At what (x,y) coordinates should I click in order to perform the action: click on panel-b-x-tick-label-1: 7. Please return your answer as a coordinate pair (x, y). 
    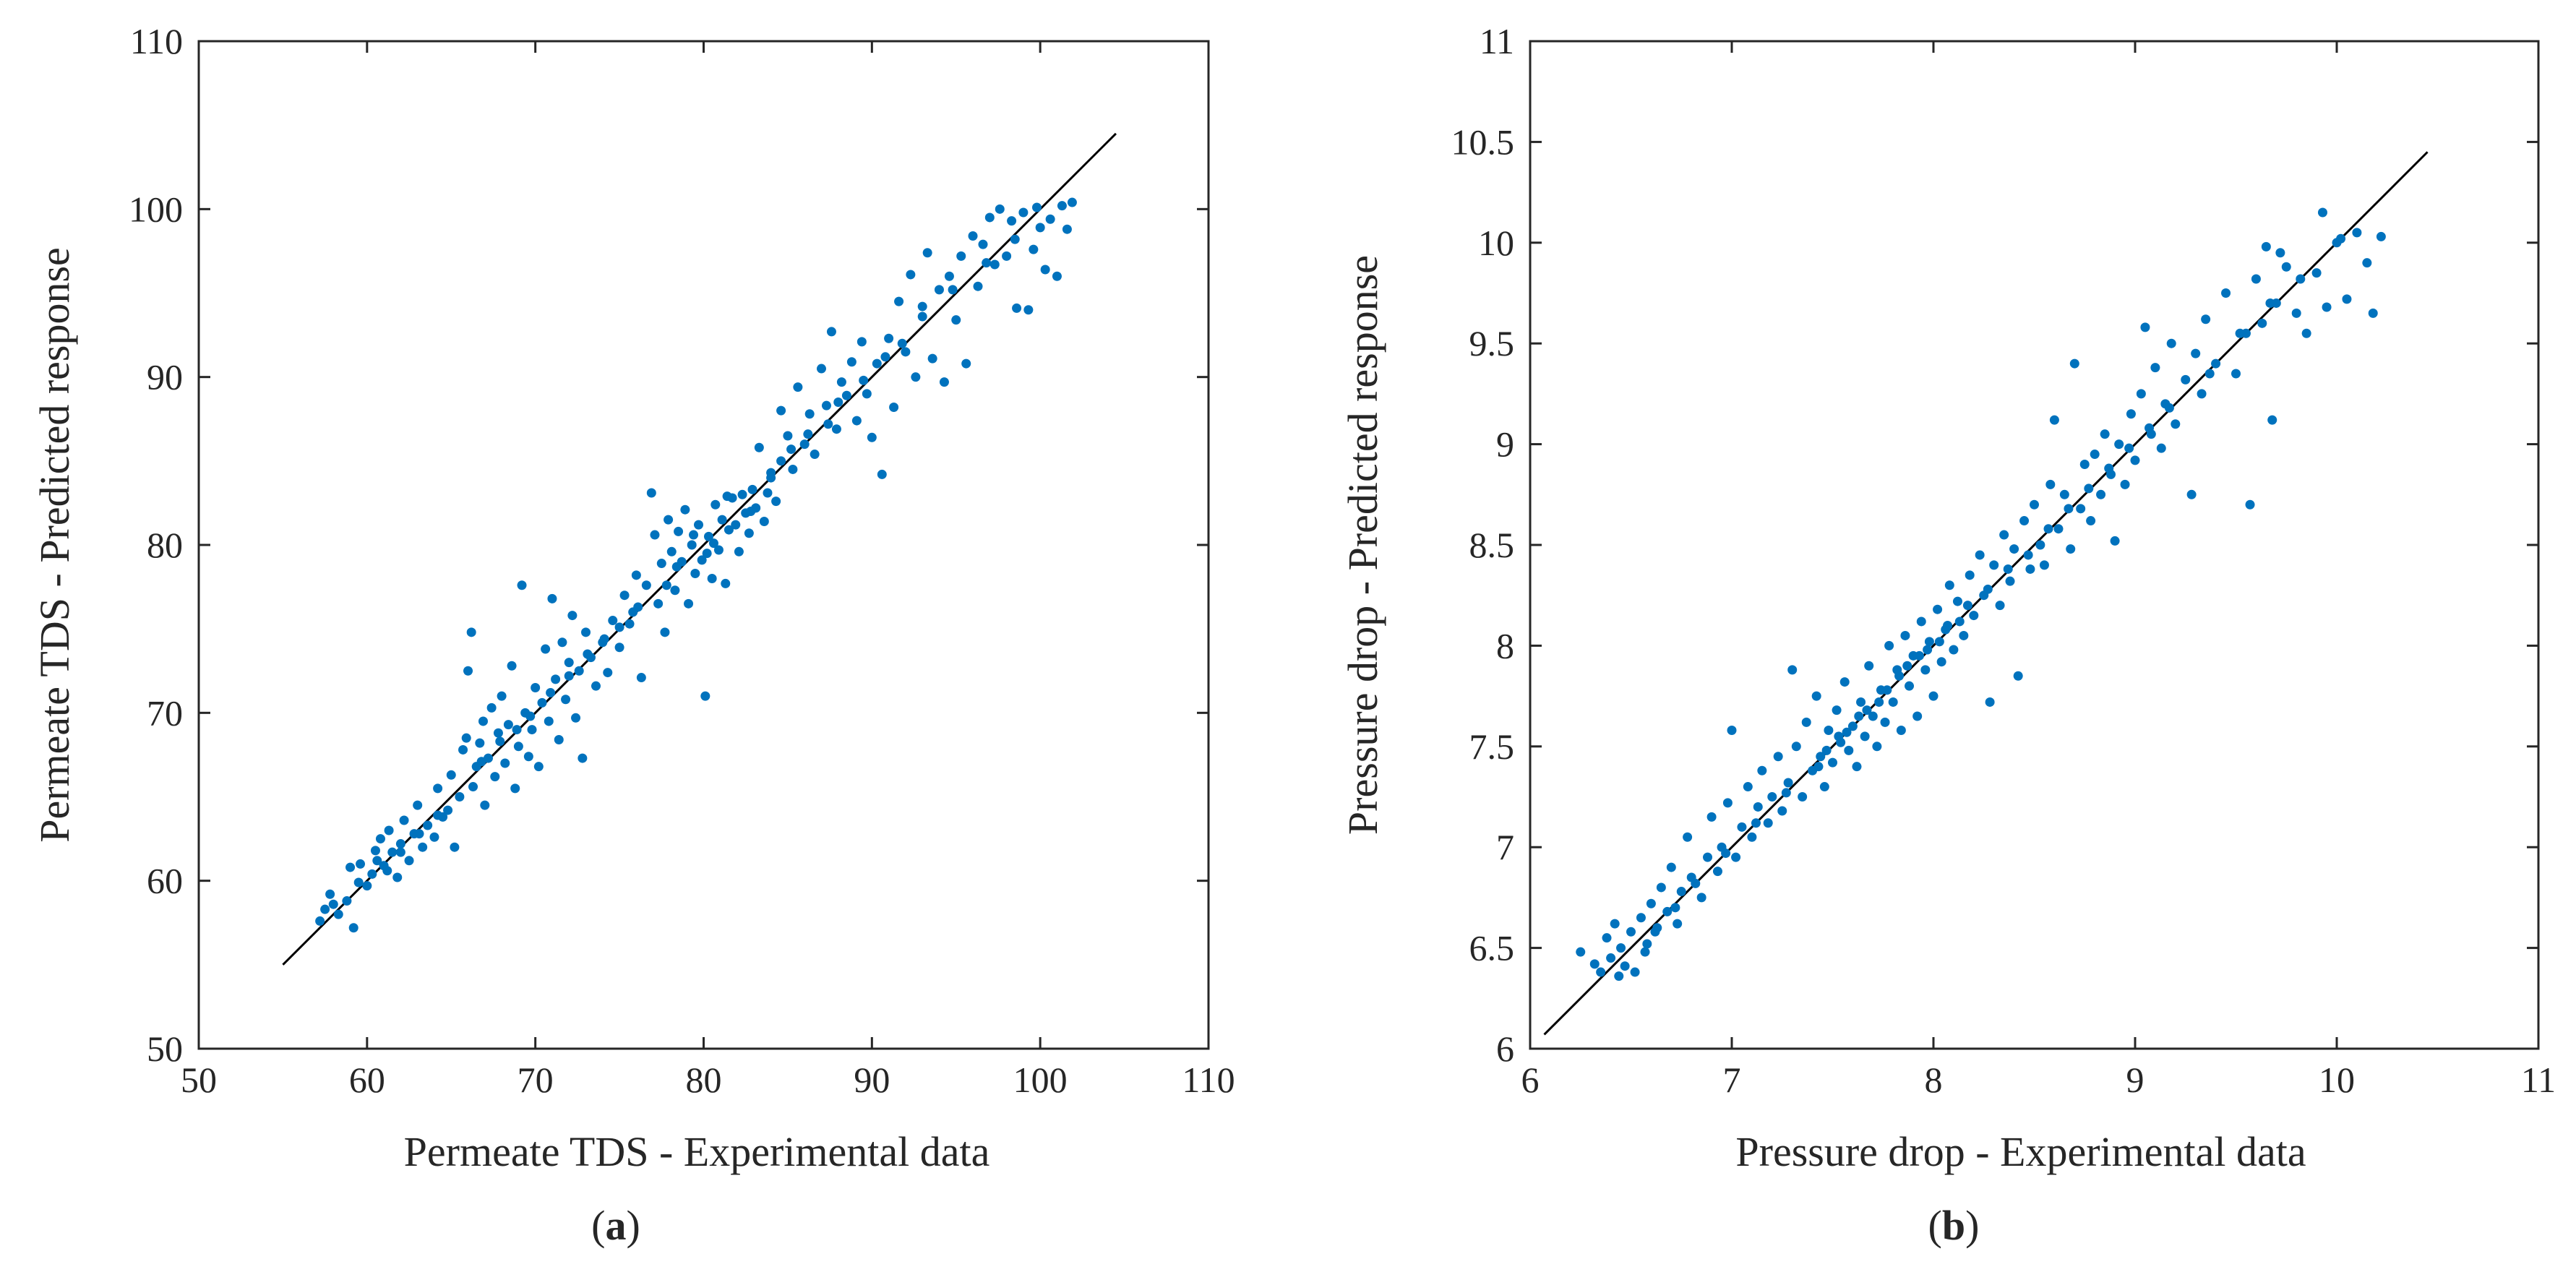
    Looking at the image, I should click on (1732, 1080).